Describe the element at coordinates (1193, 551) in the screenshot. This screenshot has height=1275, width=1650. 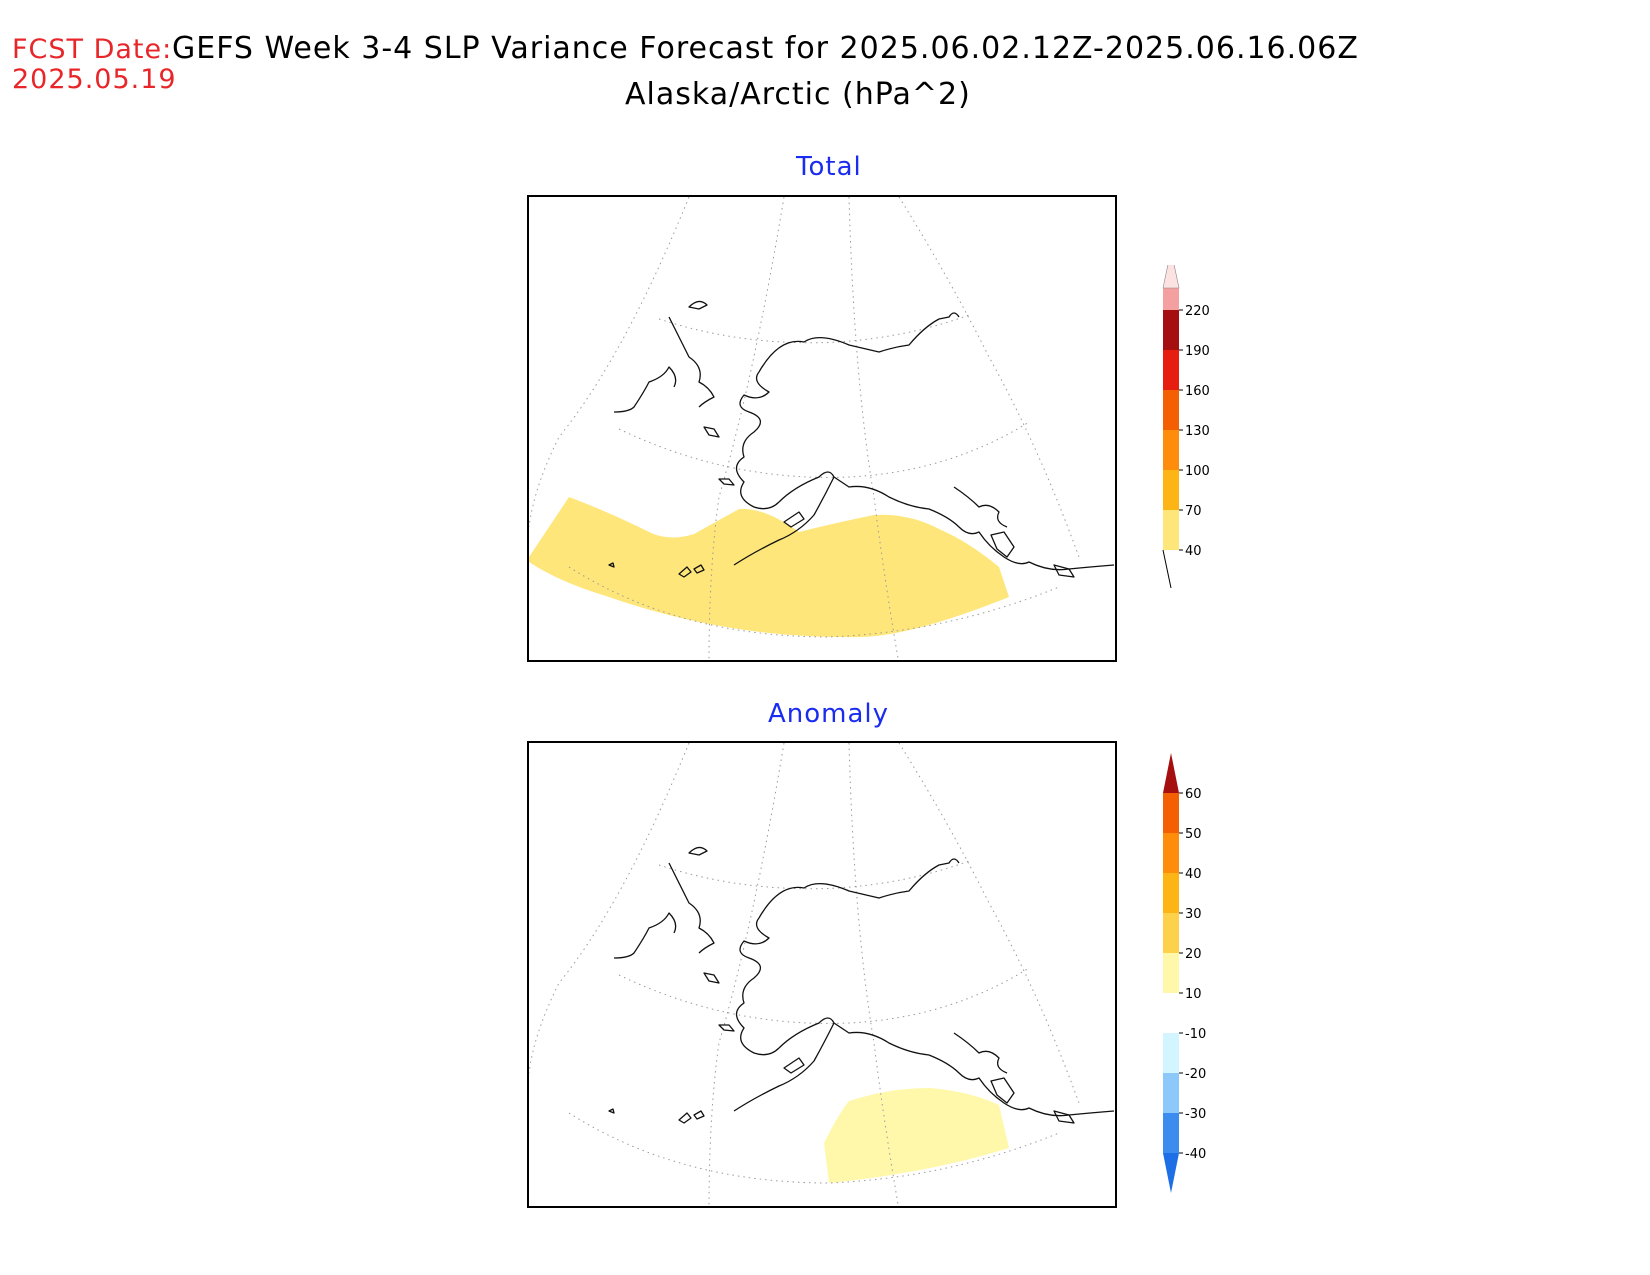
I see `colorbar-total-label-1: 40` at that location.